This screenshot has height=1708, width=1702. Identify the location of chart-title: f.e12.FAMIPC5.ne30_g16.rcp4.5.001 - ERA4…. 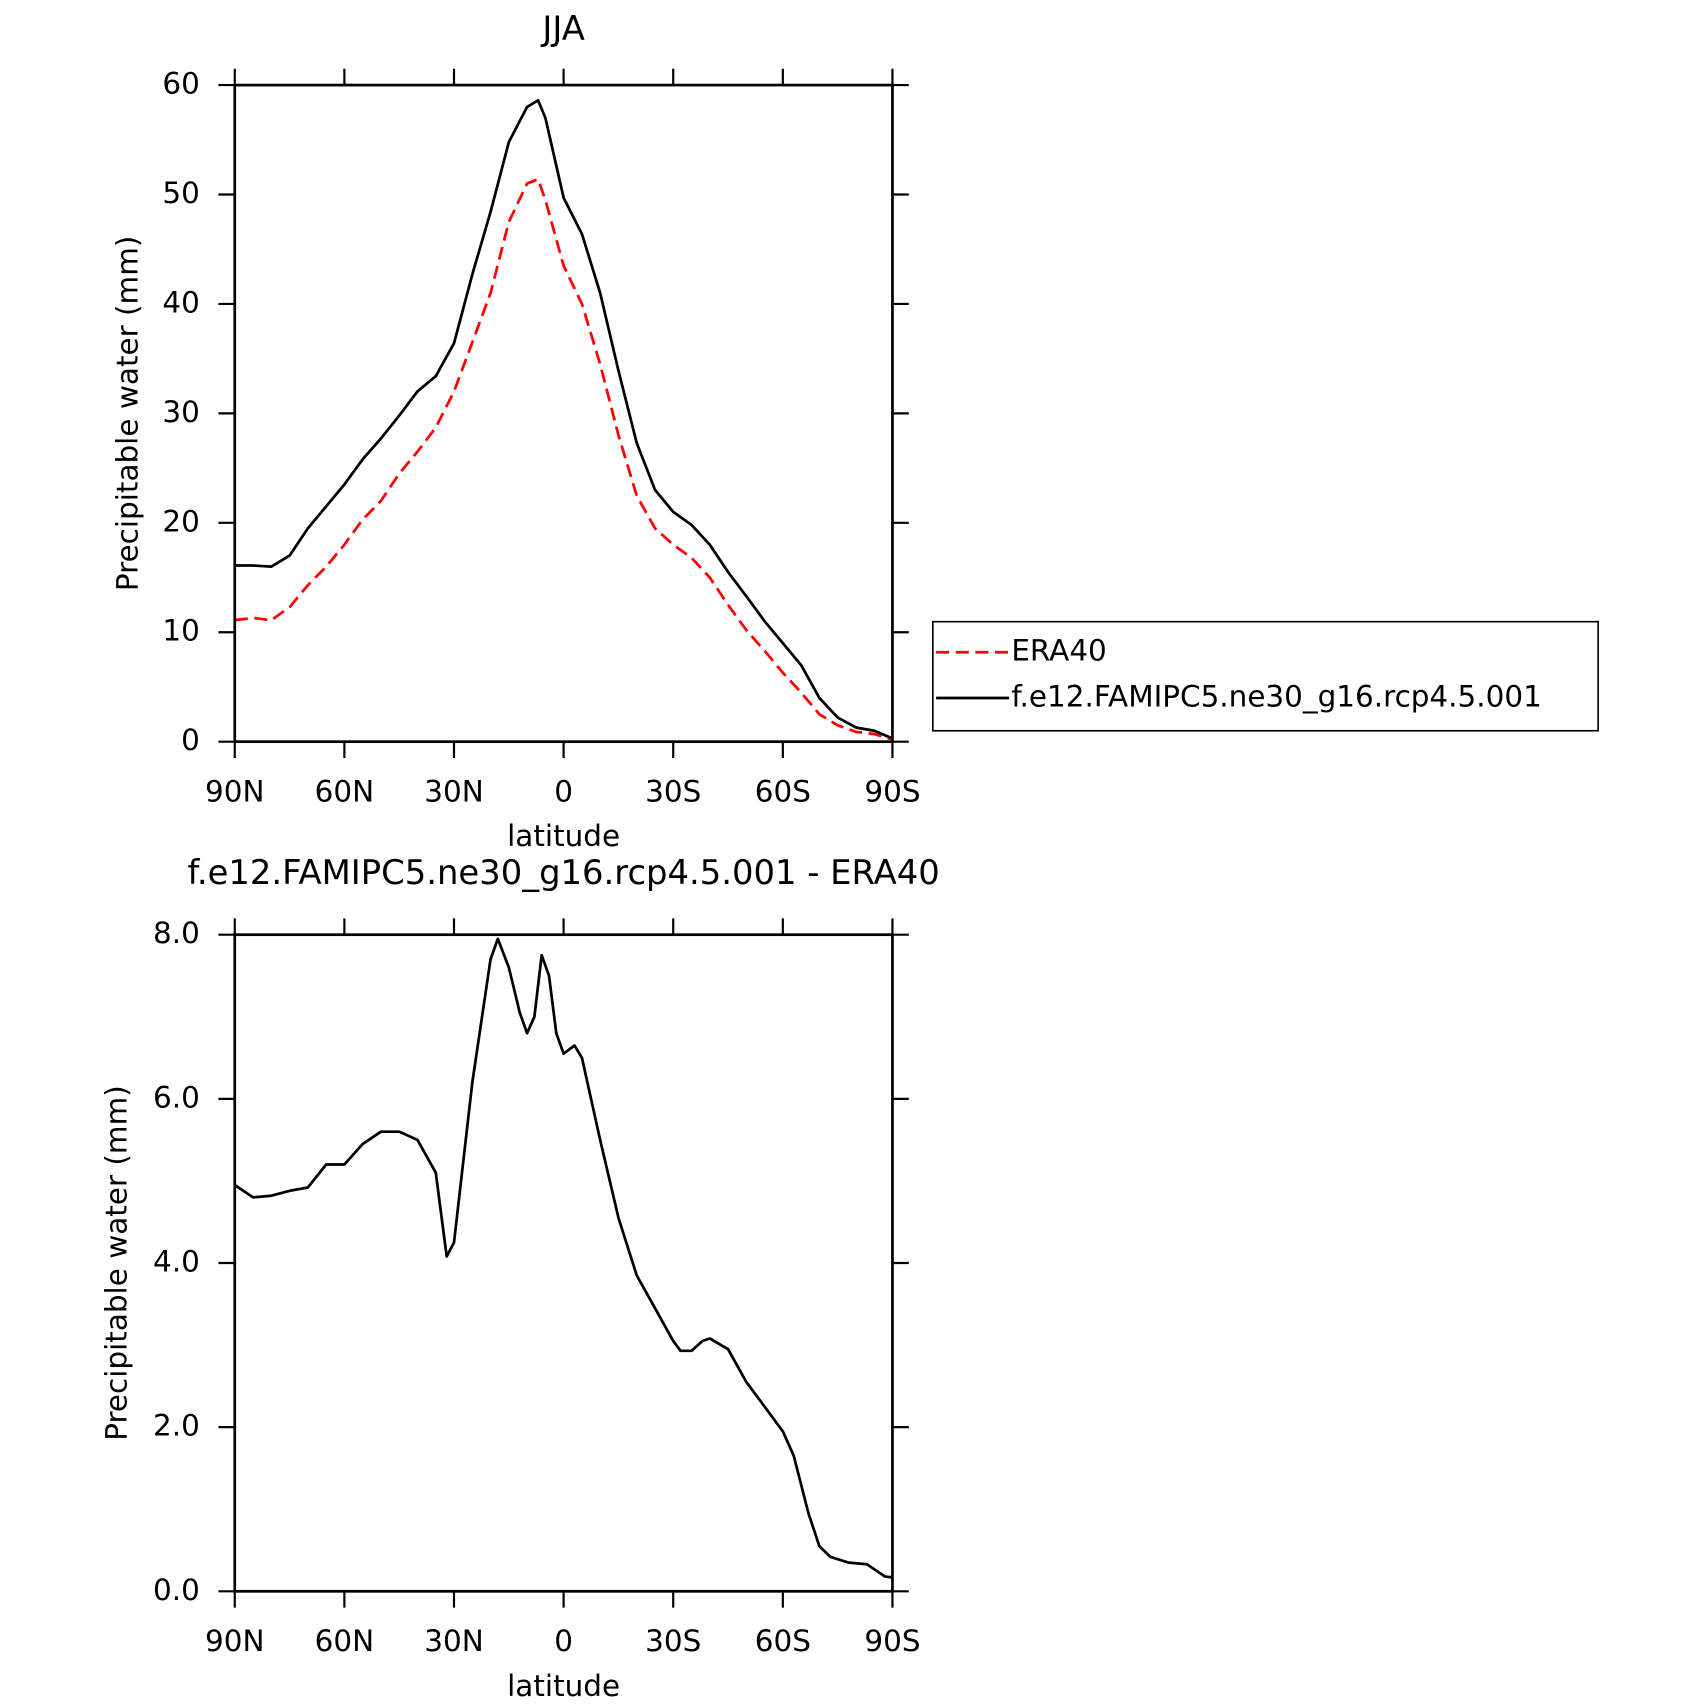
(563, 872).